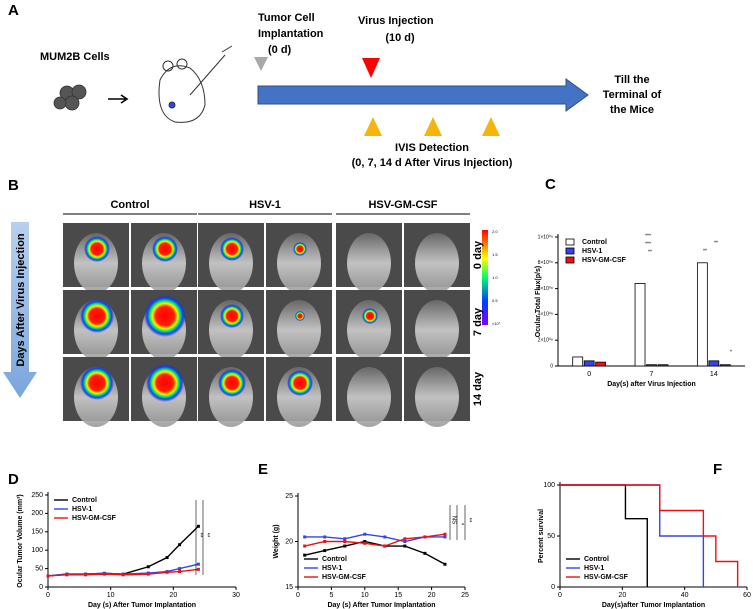 The image size is (753, 609). What do you see at coordinates (289, 496) in the screenshot?
I see `y-tick-label: 25` at bounding box center [289, 496].